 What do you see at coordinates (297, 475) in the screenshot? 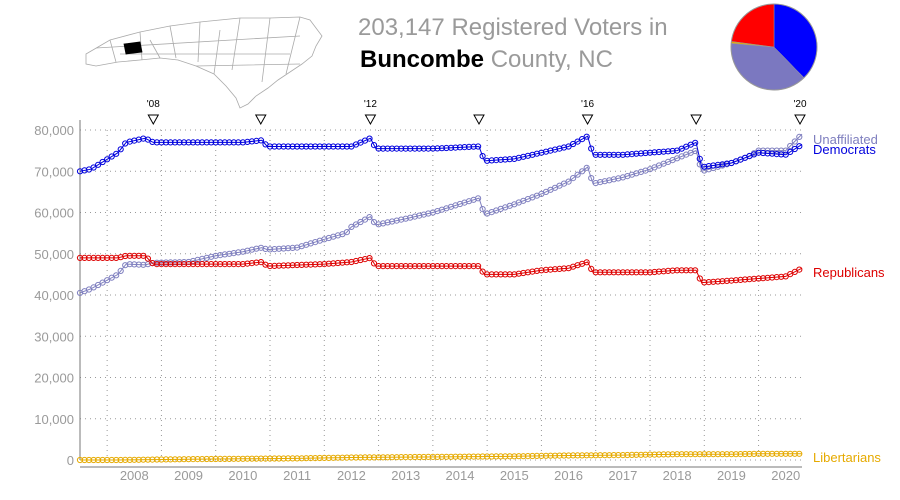
I see `x-tick-label: 2011` at bounding box center [297, 475].